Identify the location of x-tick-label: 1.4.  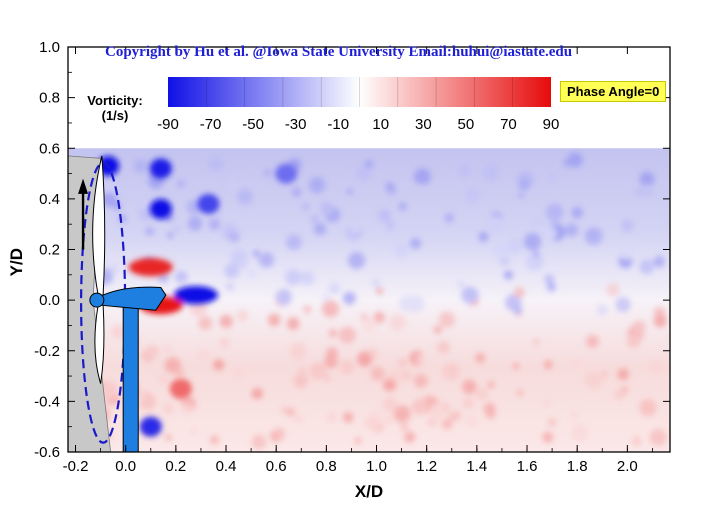
(476, 466).